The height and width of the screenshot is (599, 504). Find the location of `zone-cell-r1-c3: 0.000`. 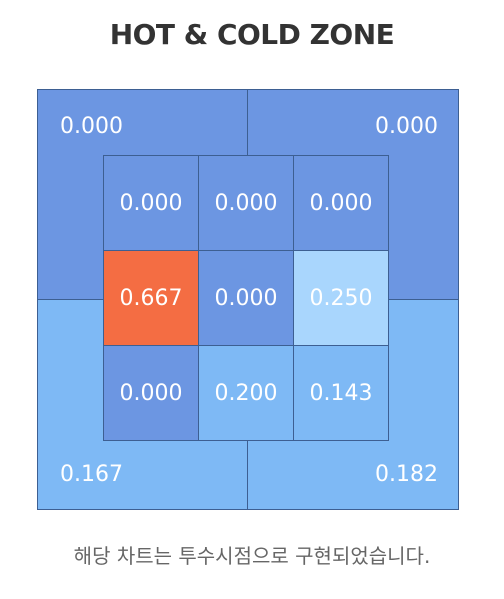

zone-cell-r1-c3: 0.000 is located at coordinates (341, 203).